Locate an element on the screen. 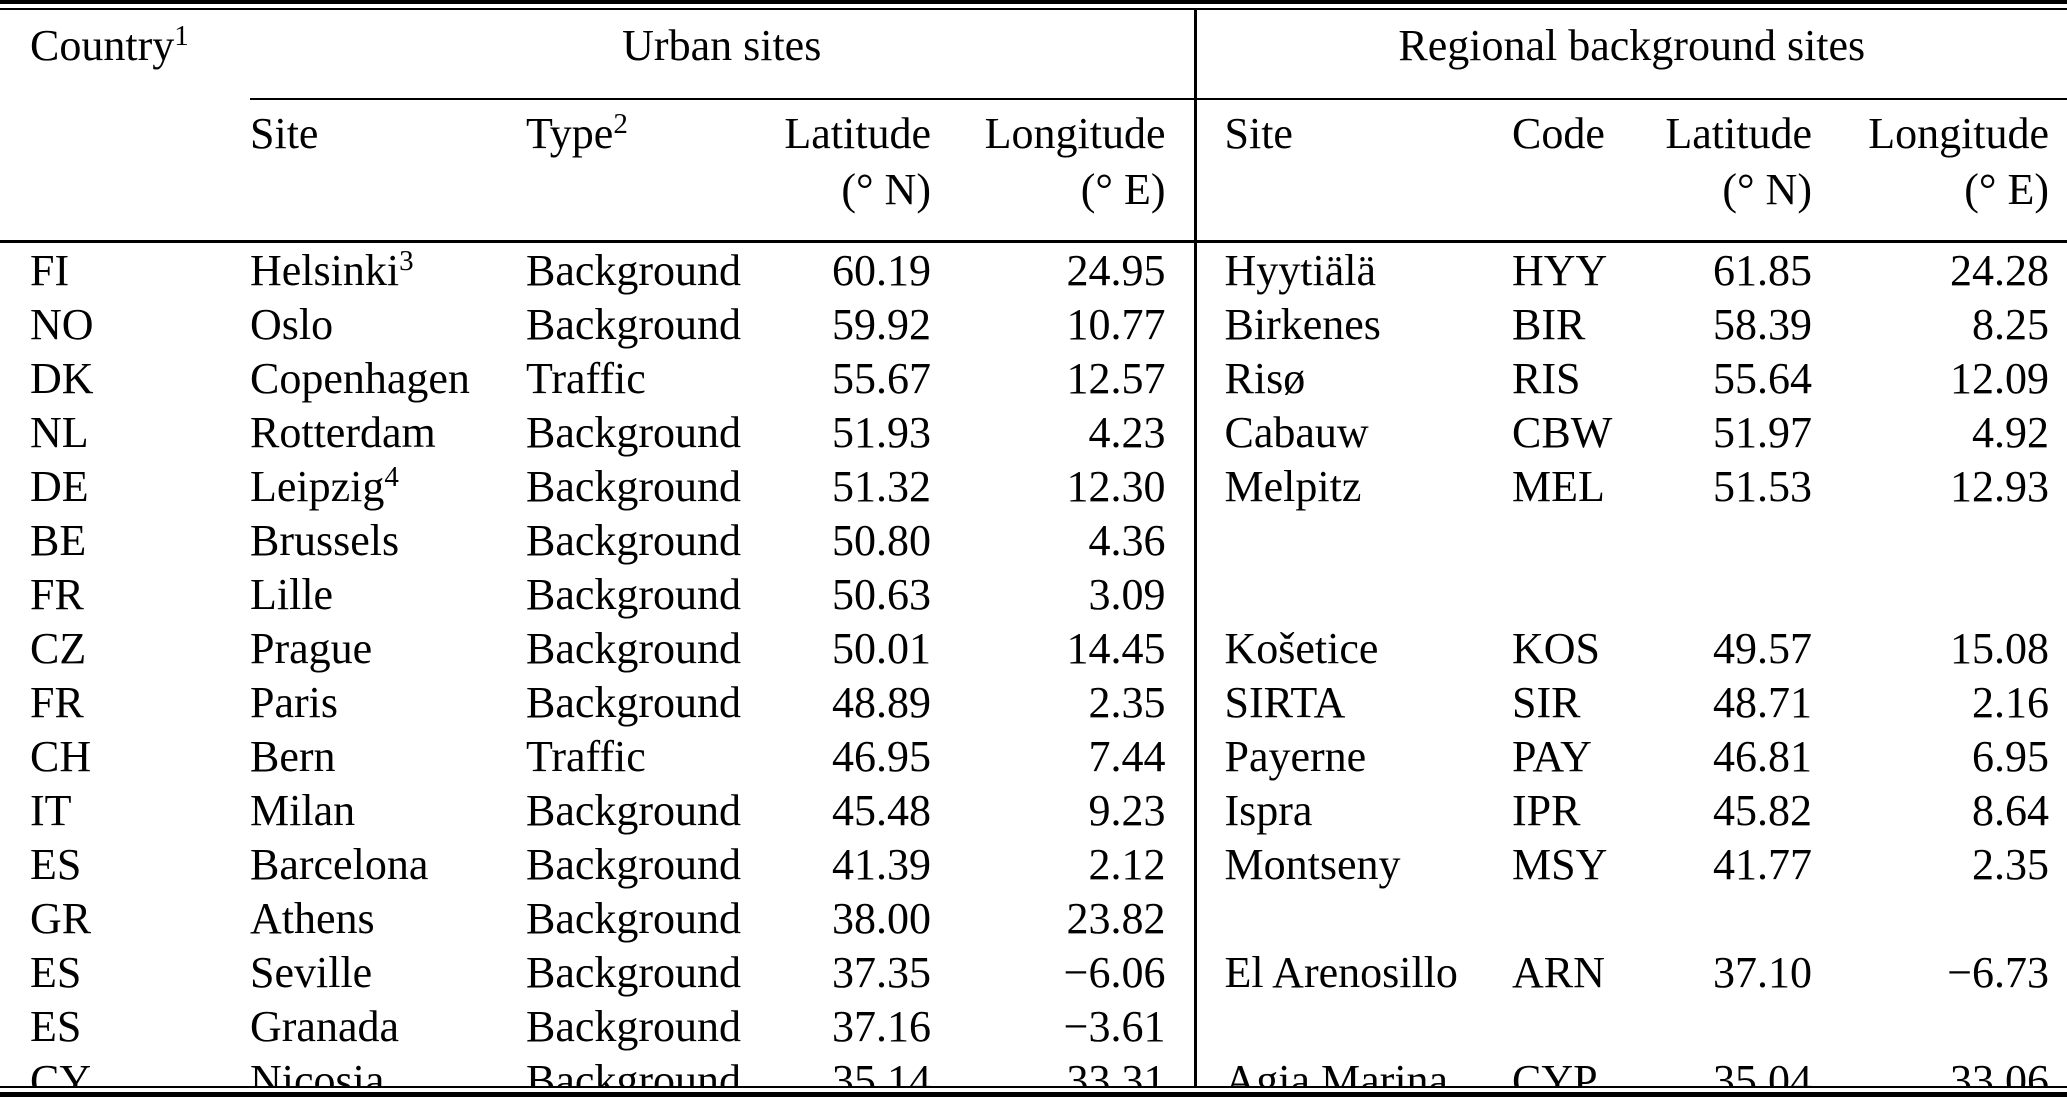 The height and width of the screenshot is (1097, 2067). regional-longitude-cell: 24.28 is located at coordinates (2000, 270).